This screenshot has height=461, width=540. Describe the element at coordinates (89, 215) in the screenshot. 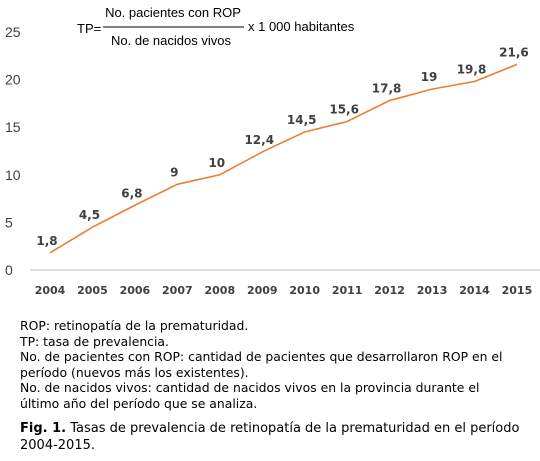

I see `data-label: 4,5` at that location.